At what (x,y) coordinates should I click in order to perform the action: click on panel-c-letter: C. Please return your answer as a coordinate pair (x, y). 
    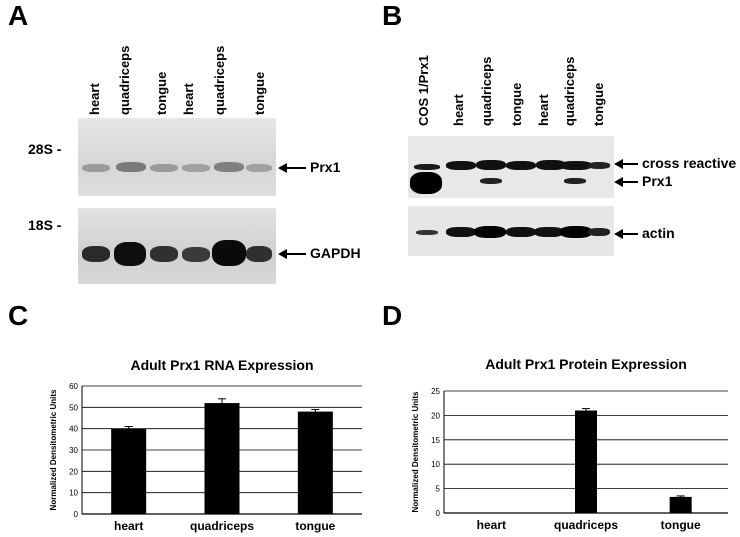
    Looking at the image, I should click on (18, 315).